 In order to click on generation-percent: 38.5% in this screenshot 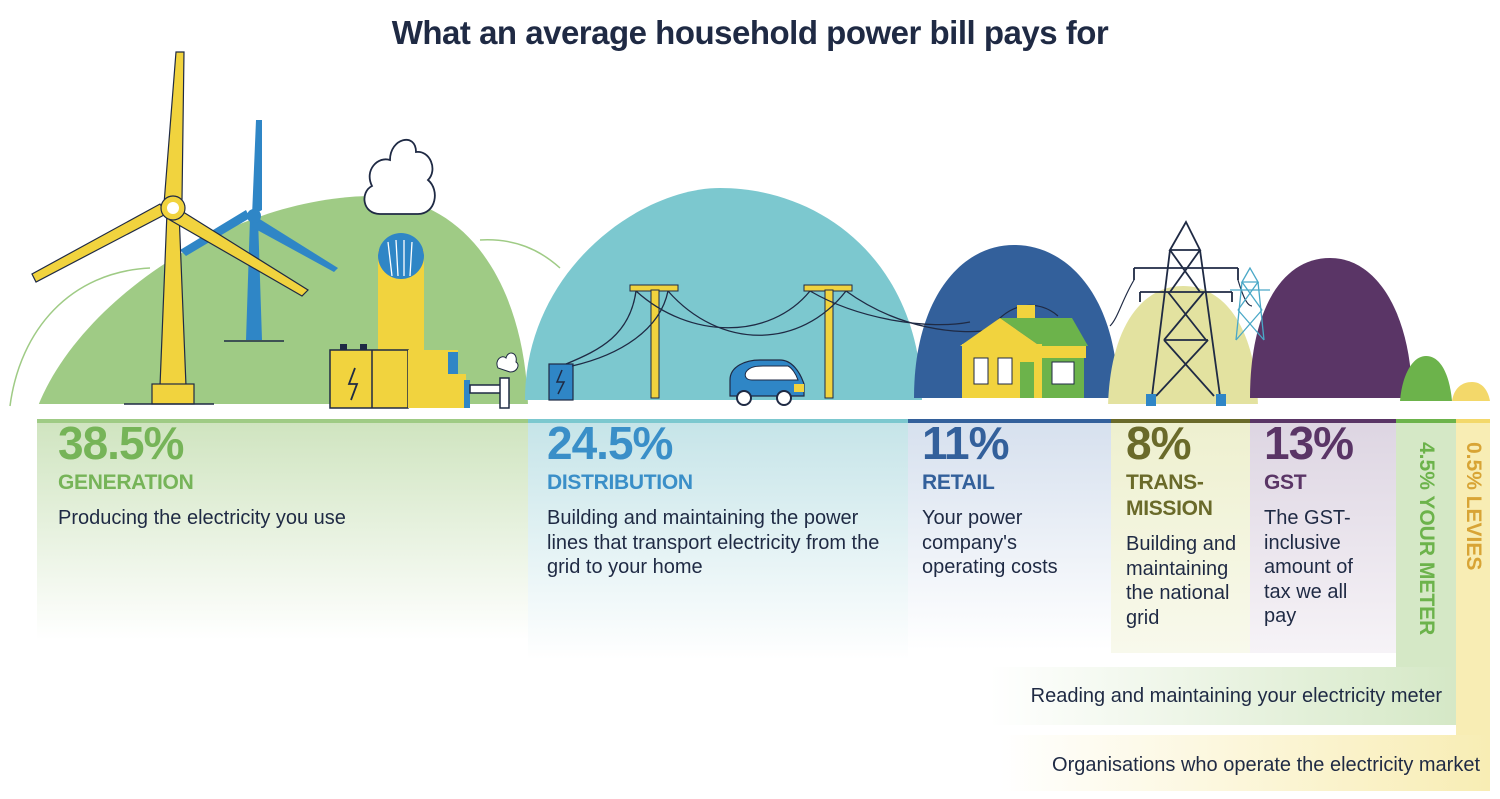, I will do `click(121, 443)`.